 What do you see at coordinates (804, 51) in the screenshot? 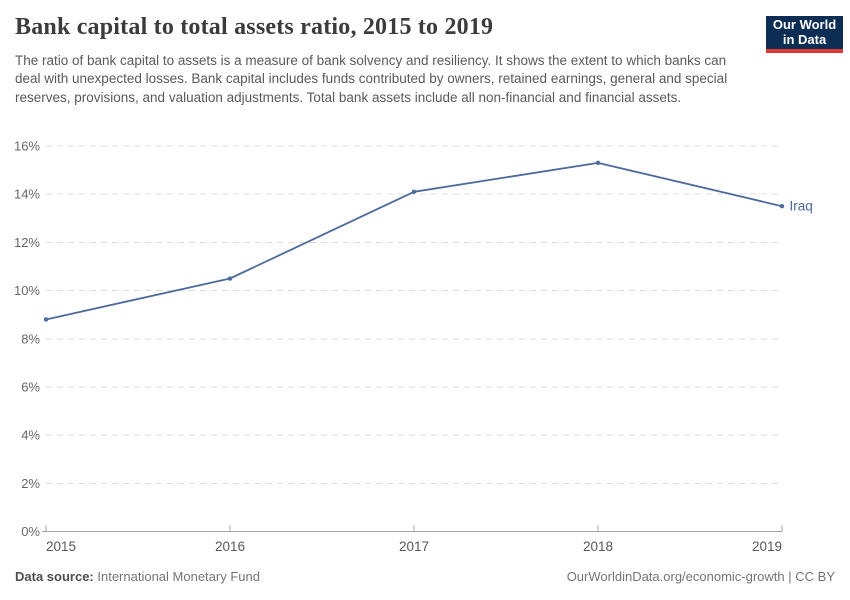
I see `owid-logo-red-strip` at bounding box center [804, 51].